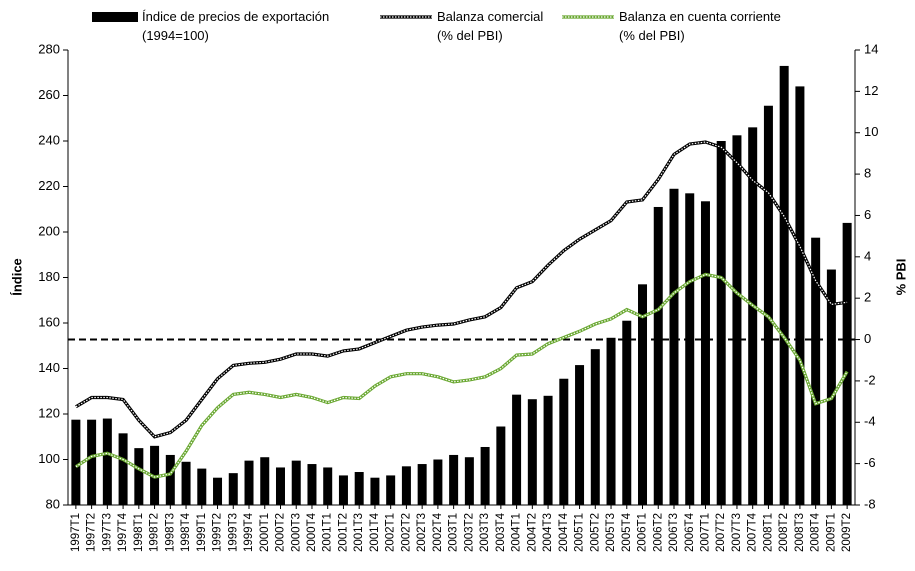  Describe the element at coordinates (737, 532) in the screenshot. I see `x-tick-label: 2007T3` at that location.